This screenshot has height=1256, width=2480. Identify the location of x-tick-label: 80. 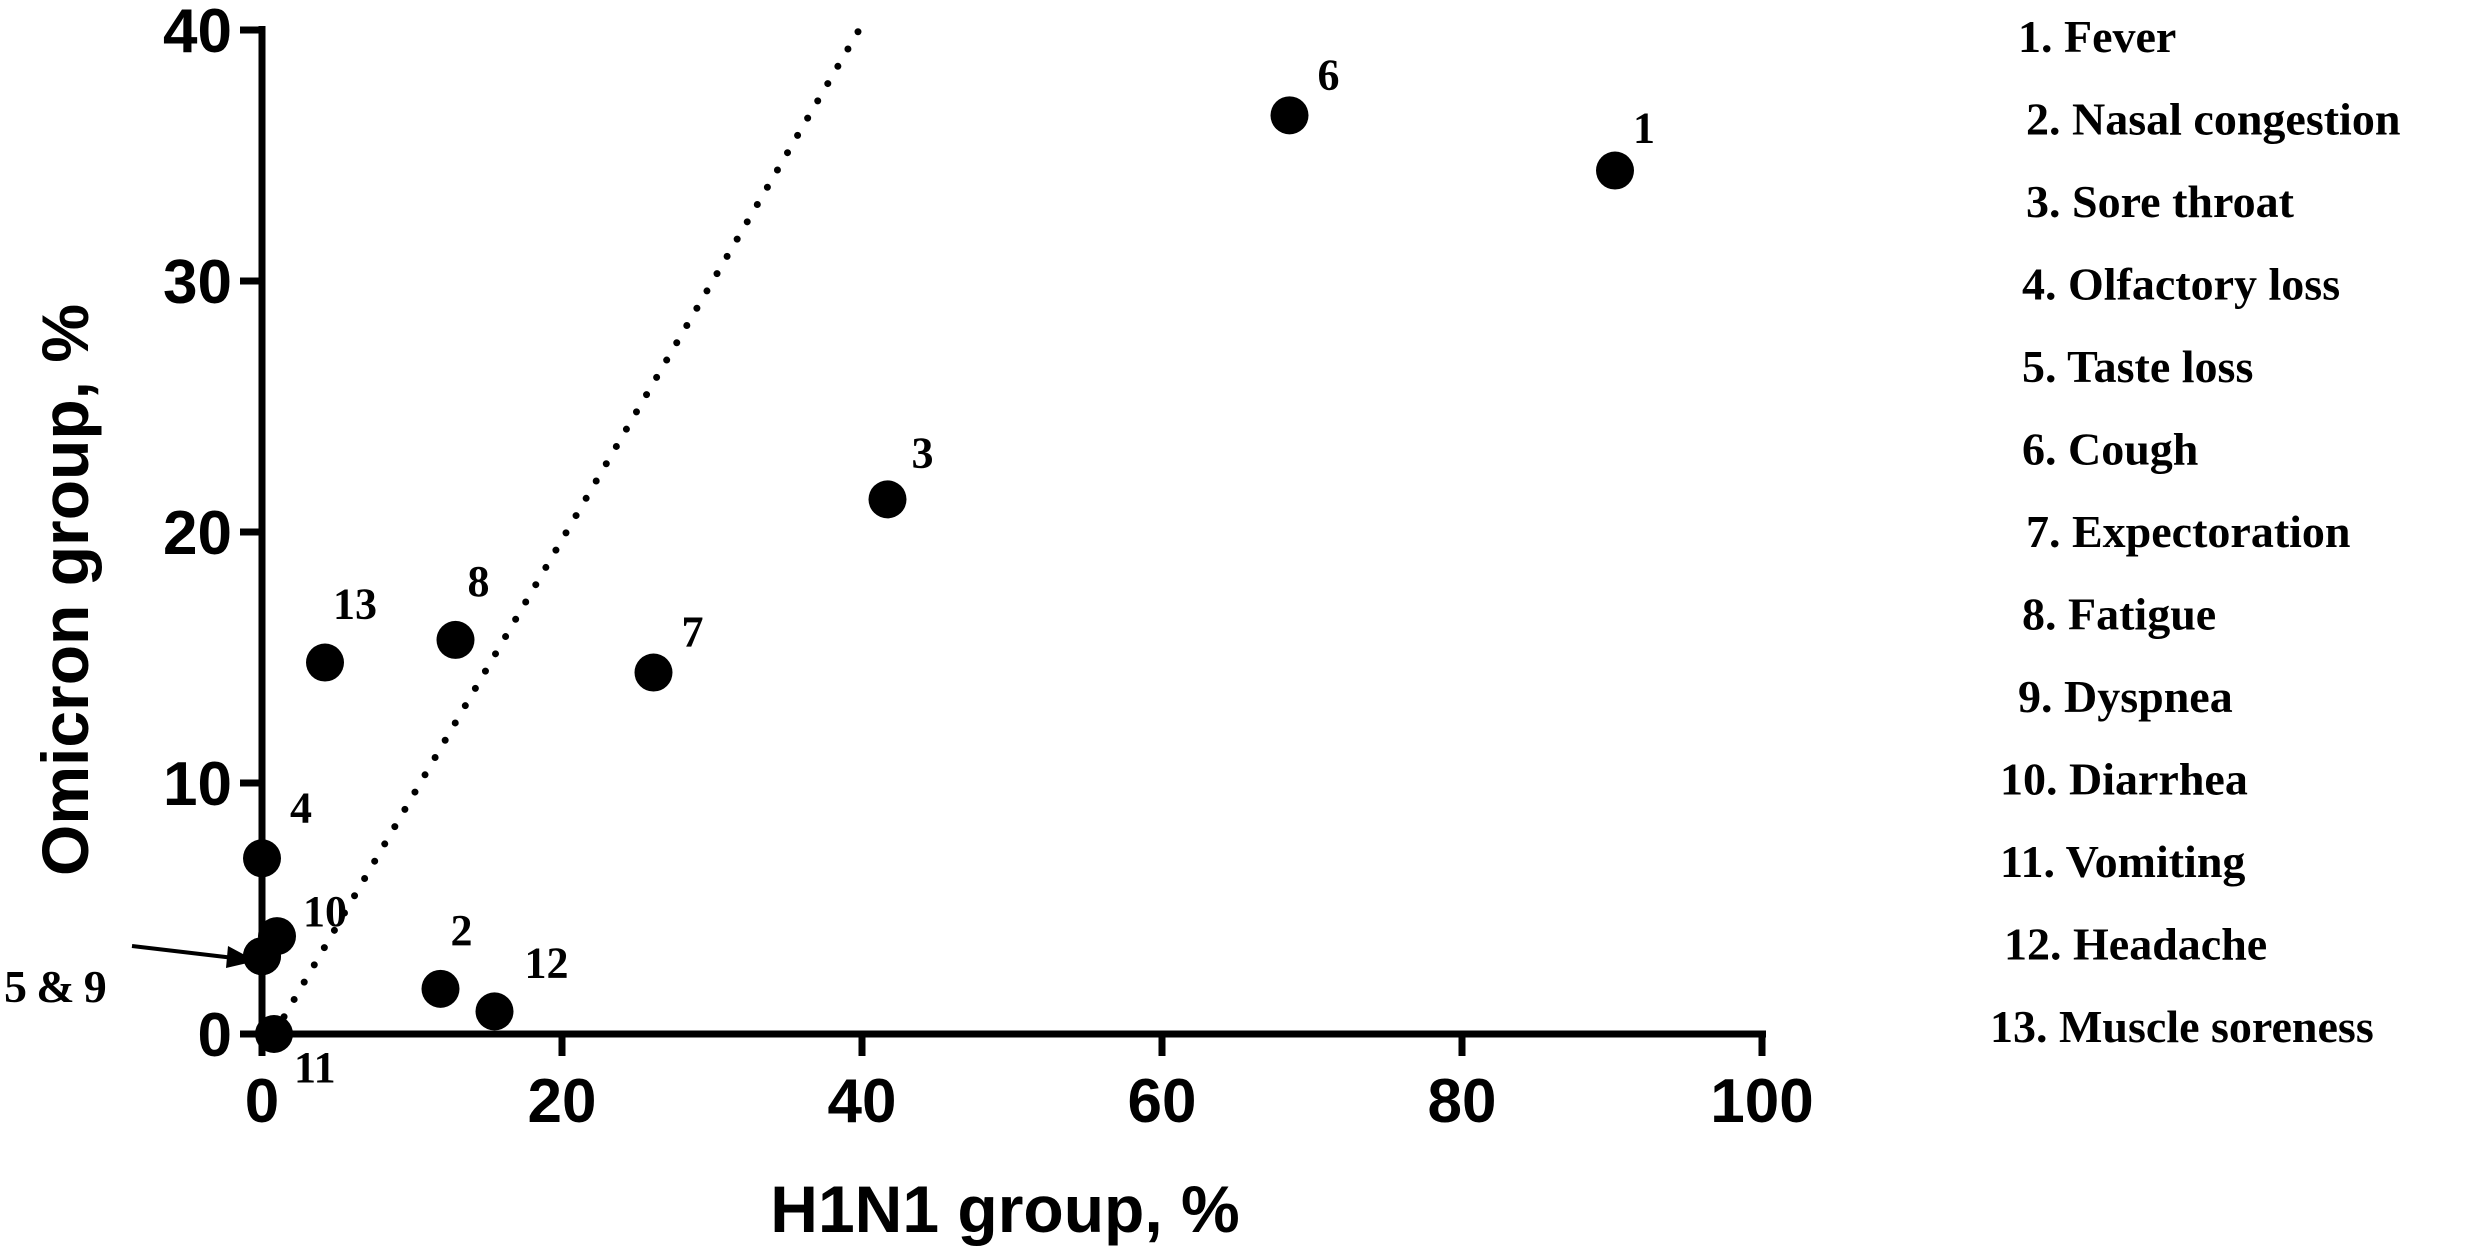
(1462, 1101).